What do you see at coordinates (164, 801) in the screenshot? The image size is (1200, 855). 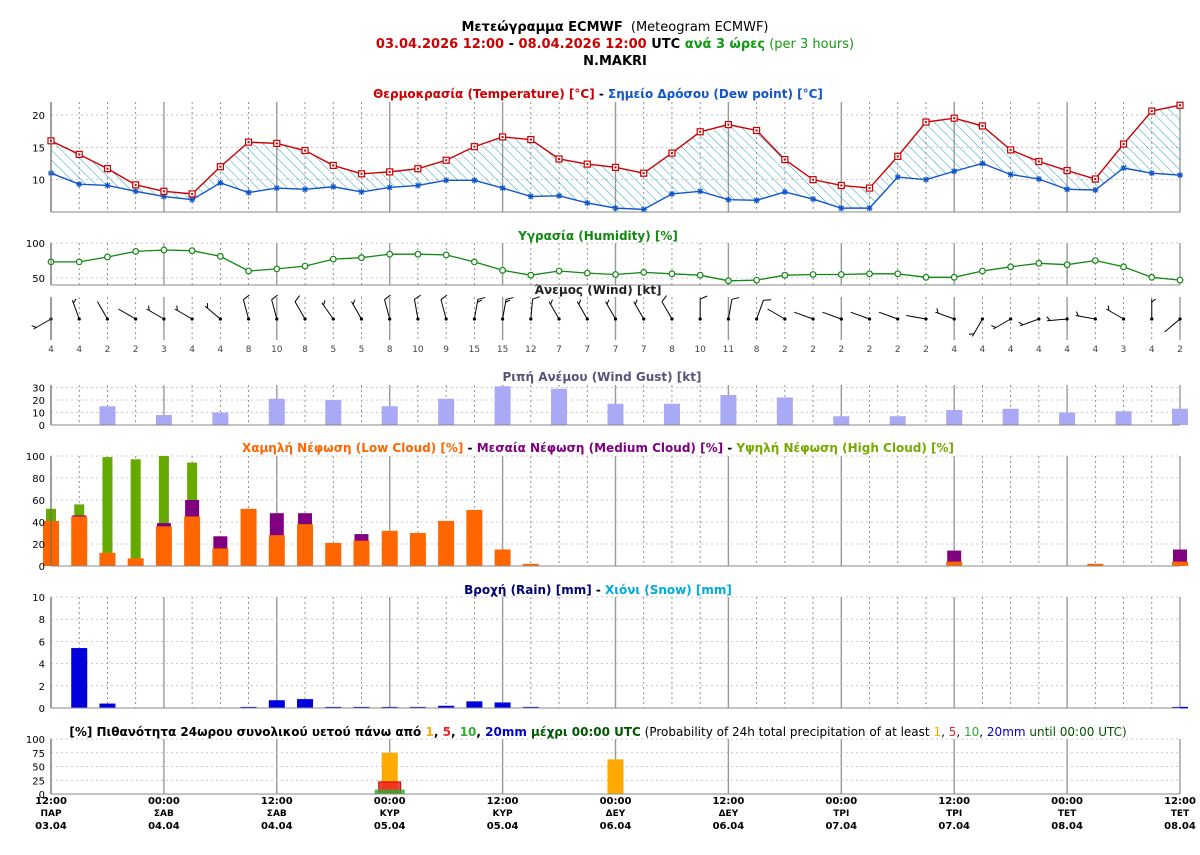 I see `xtick-time-label: 00:00` at bounding box center [164, 801].